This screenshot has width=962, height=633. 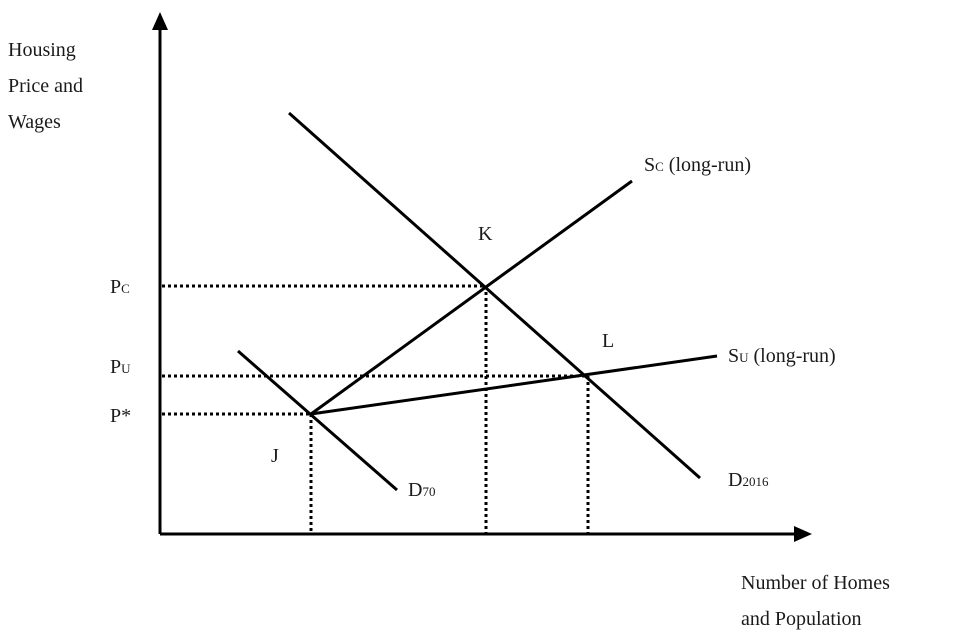 I want to click on price-level-pstar: P*, so click(x=120, y=416).